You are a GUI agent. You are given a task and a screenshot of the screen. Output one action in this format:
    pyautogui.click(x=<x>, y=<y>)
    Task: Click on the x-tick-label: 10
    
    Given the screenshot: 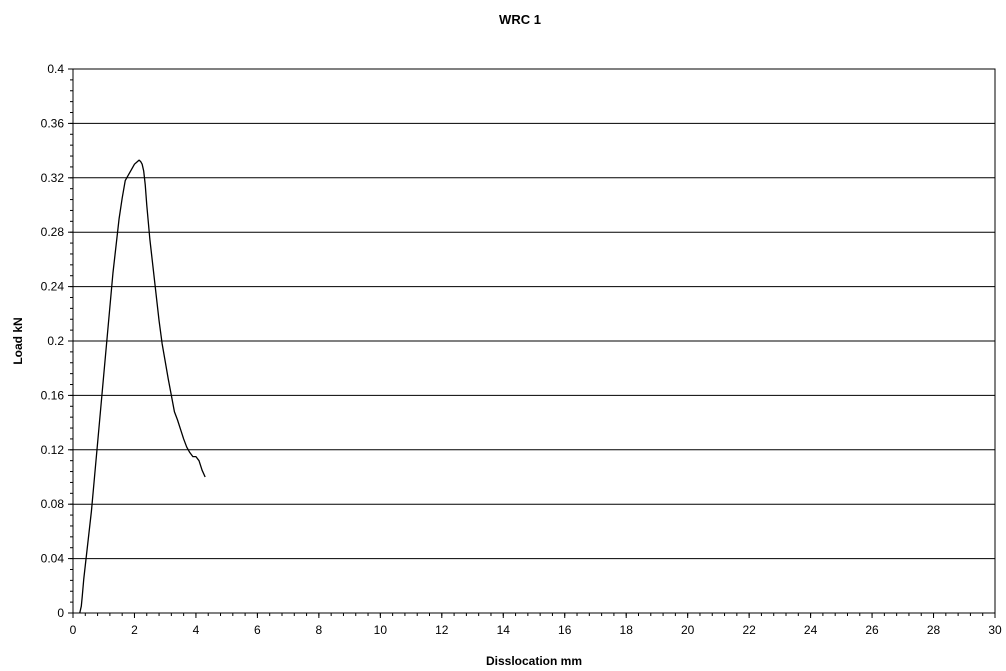 What is the action you would take?
    pyautogui.click(x=381, y=630)
    